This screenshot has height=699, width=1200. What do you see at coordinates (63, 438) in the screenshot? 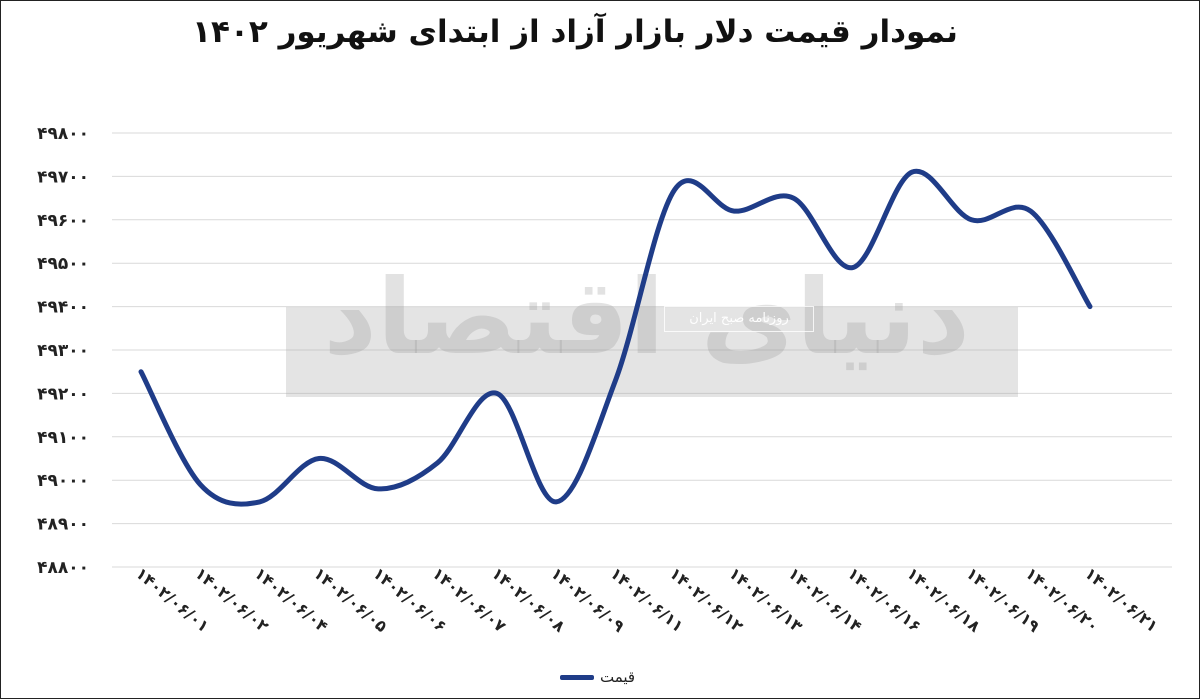
I see `y-tick-label: ۴۹۱۰۰` at bounding box center [63, 438].